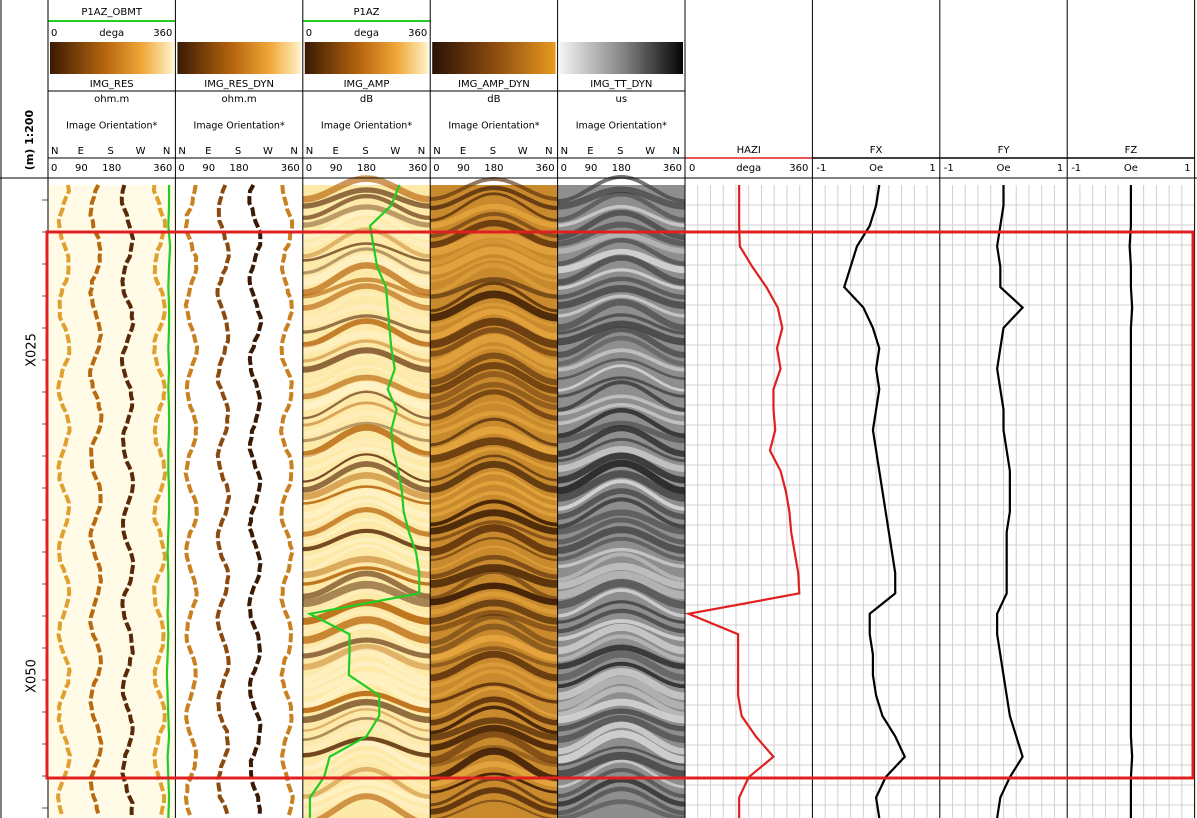 This screenshot has width=1197, height=818. Describe the element at coordinates (494, 58) in the screenshot. I see `colorbar` at that location.